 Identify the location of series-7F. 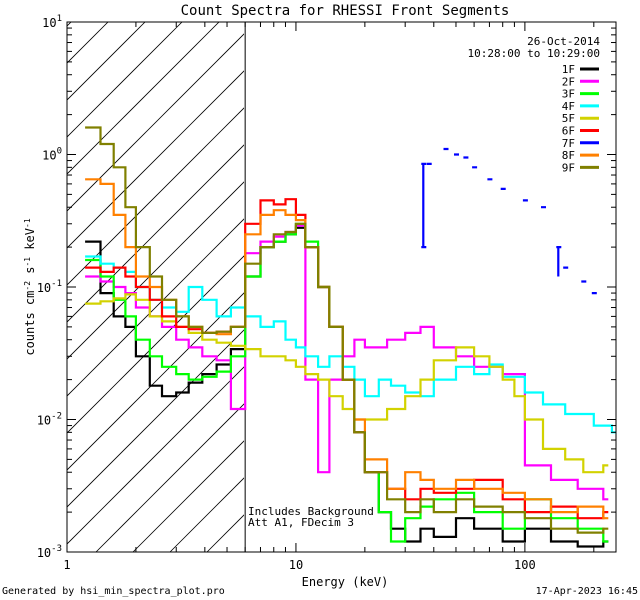
(509, 221).